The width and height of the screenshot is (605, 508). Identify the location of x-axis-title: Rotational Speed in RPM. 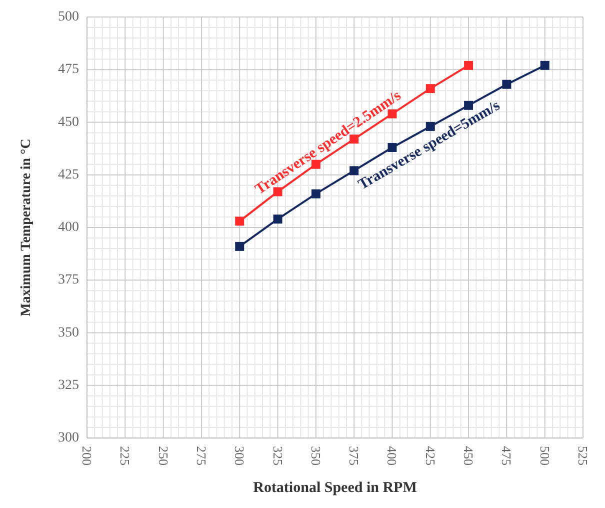
(335, 488).